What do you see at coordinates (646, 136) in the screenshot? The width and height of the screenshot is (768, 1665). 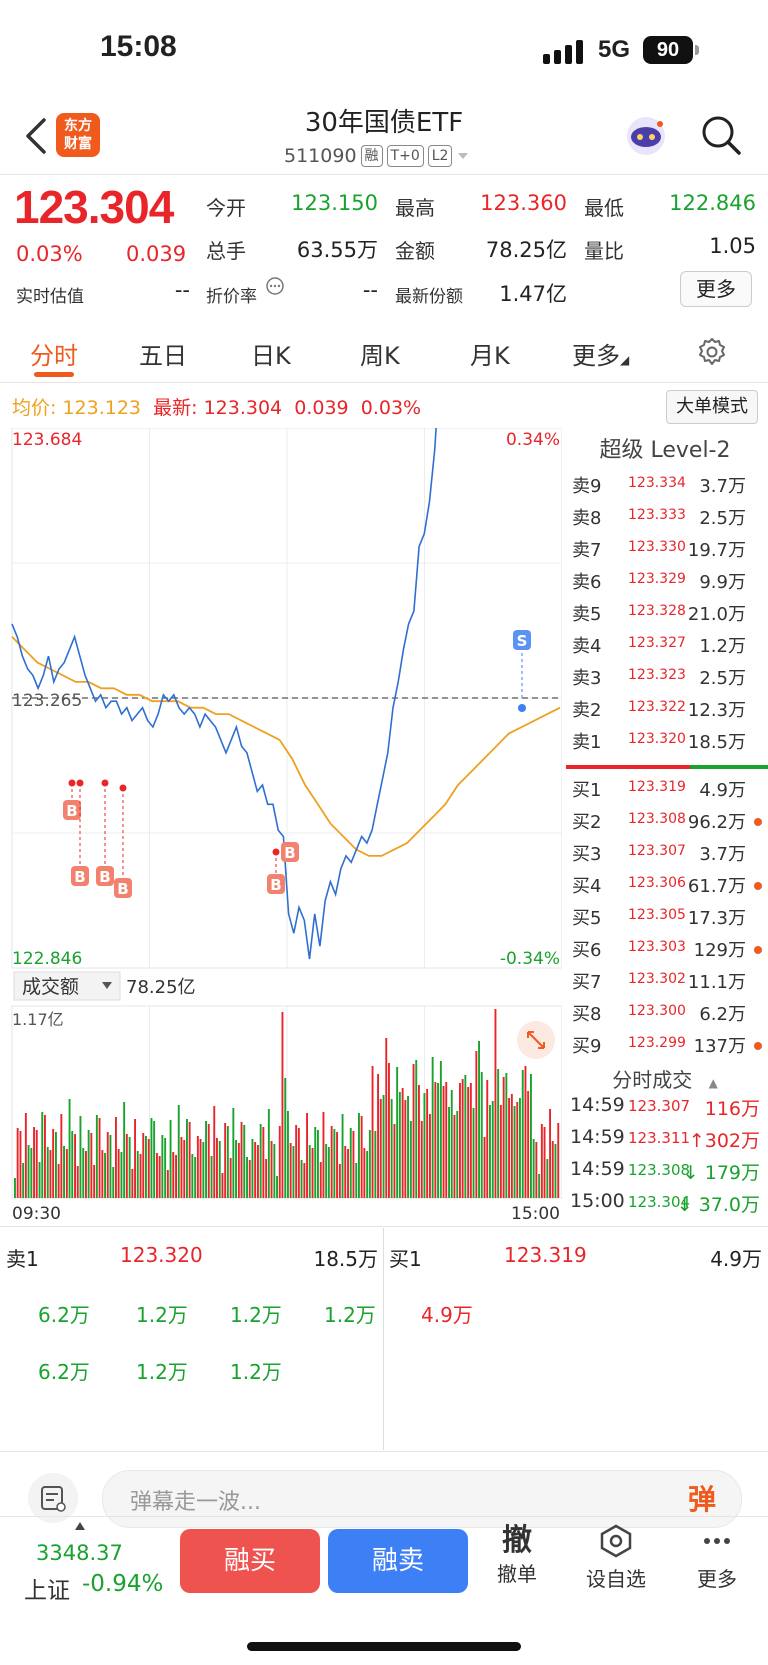 I see `assistant-robot-icon` at bounding box center [646, 136].